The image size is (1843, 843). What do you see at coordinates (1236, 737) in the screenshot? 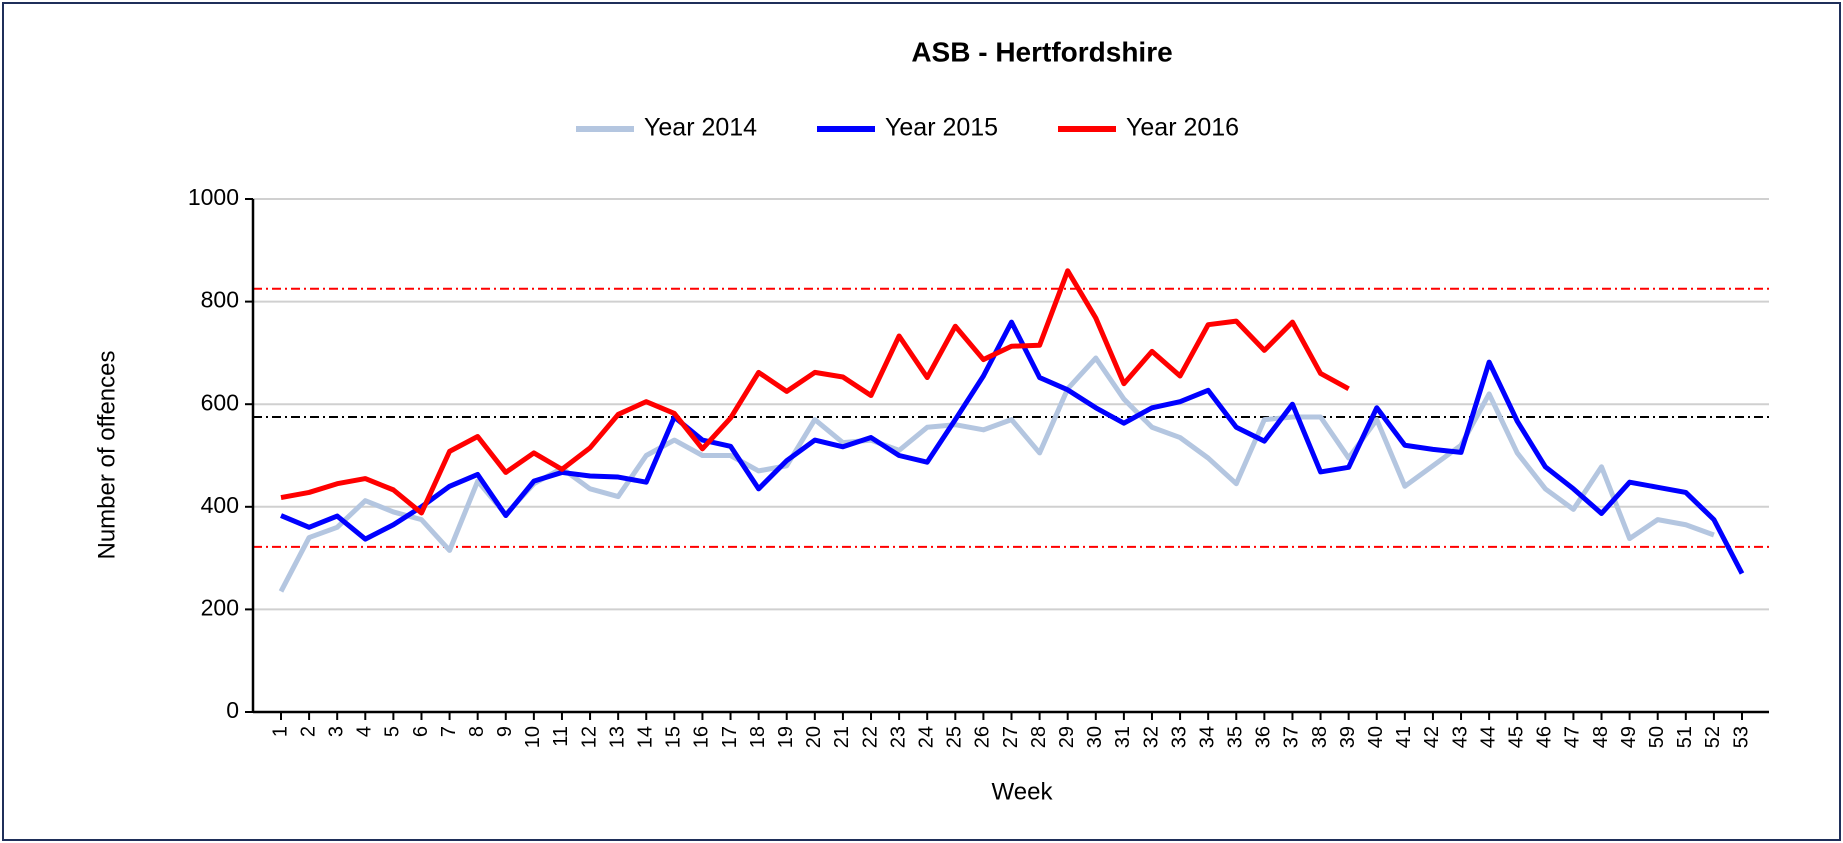
I see `x-tick-label: 35` at bounding box center [1236, 737].